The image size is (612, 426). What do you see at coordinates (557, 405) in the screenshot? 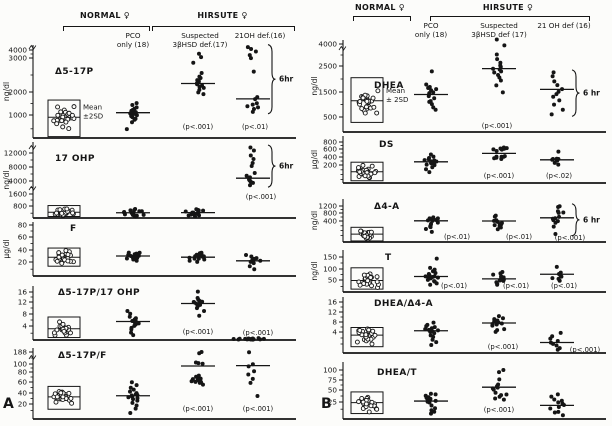
I see `group-oh21` at bounding box center [557, 405].